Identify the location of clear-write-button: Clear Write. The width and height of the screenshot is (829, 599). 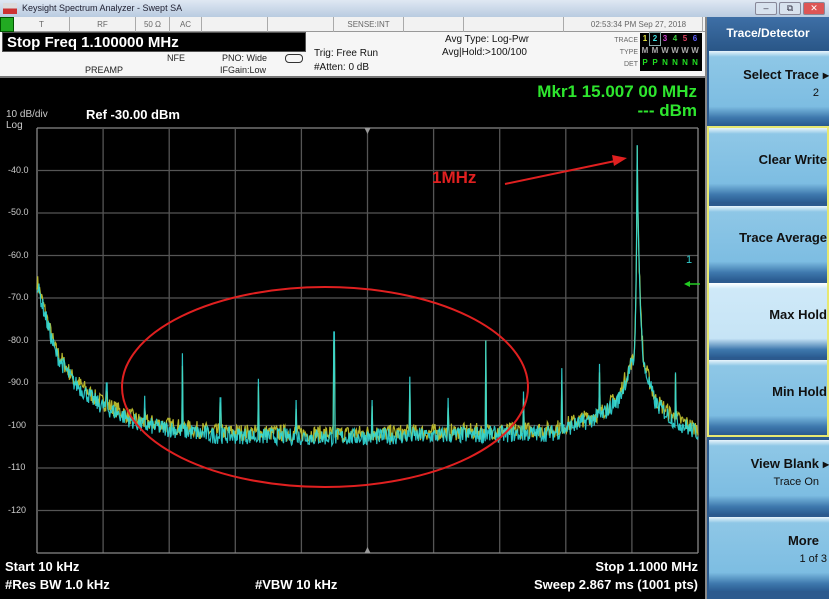
(769, 165).